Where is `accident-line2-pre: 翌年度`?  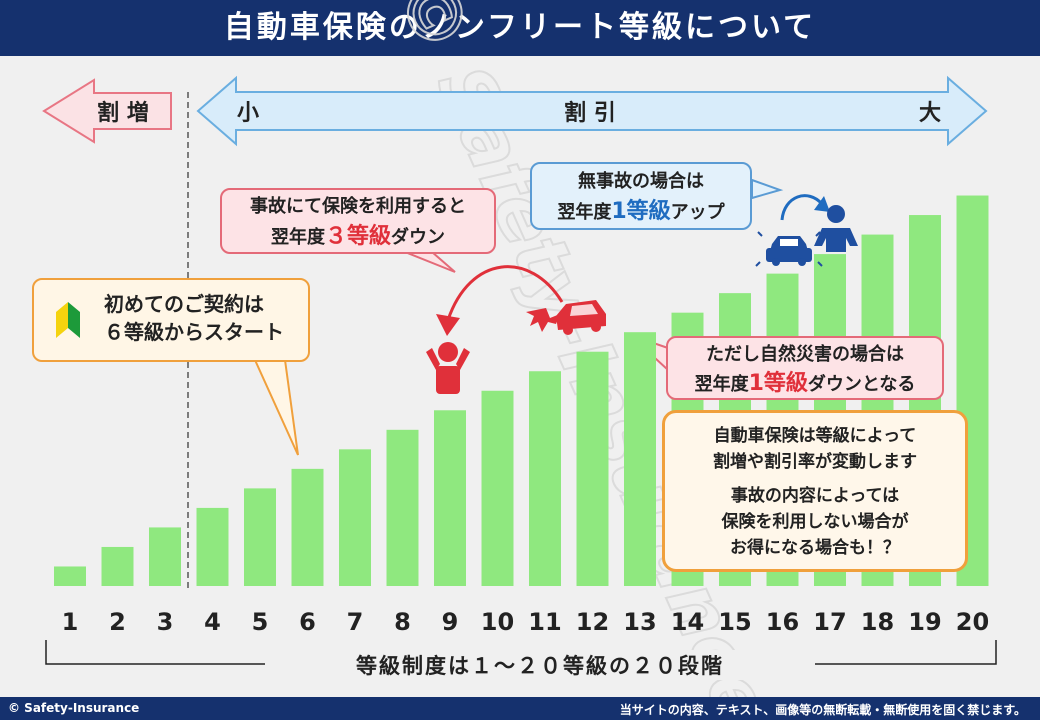
accident-line2-pre: 翌年度 is located at coordinates (297, 237).